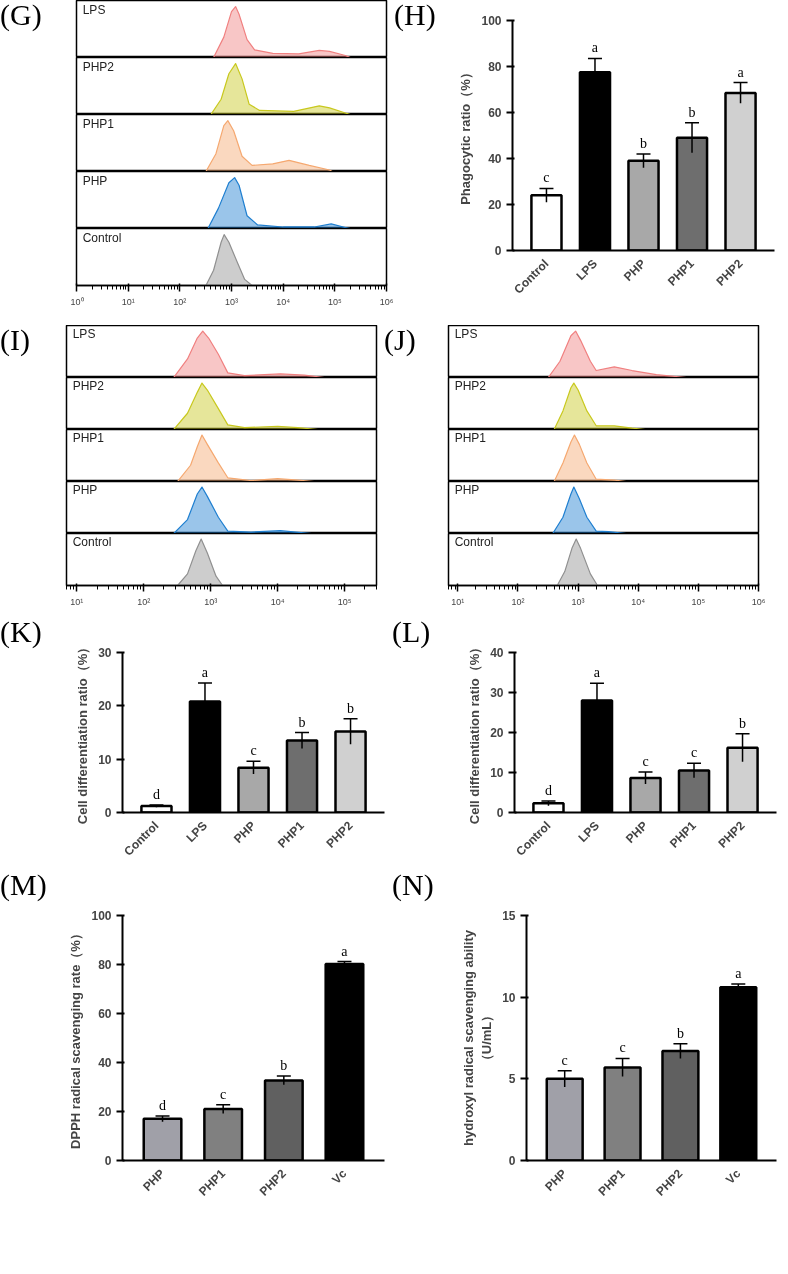 The image size is (788, 1274). What do you see at coordinates (413, 884) in the screenshot?
I see `chart-title: (N)` at bounding box center [413, 884].